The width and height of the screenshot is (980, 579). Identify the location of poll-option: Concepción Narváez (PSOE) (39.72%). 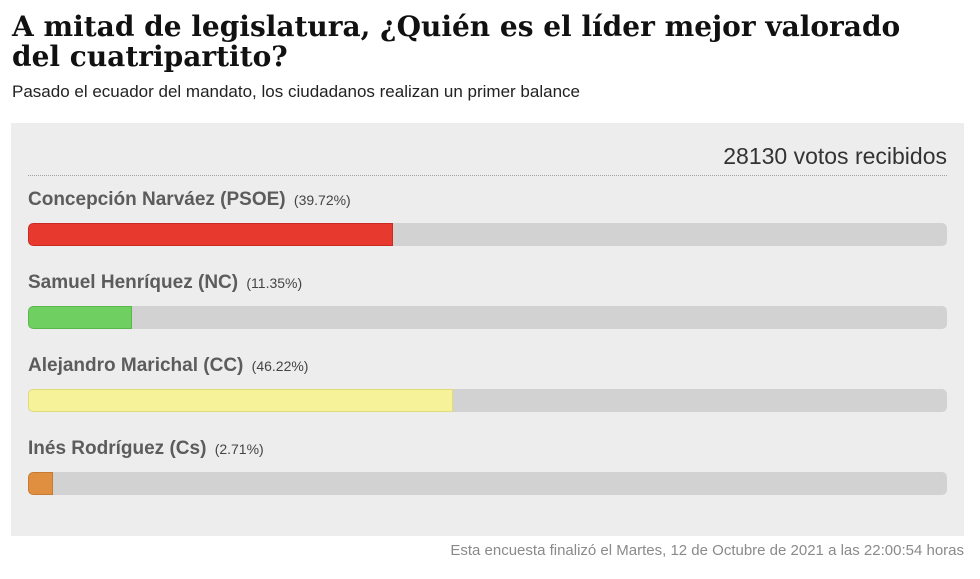
(487, 217).